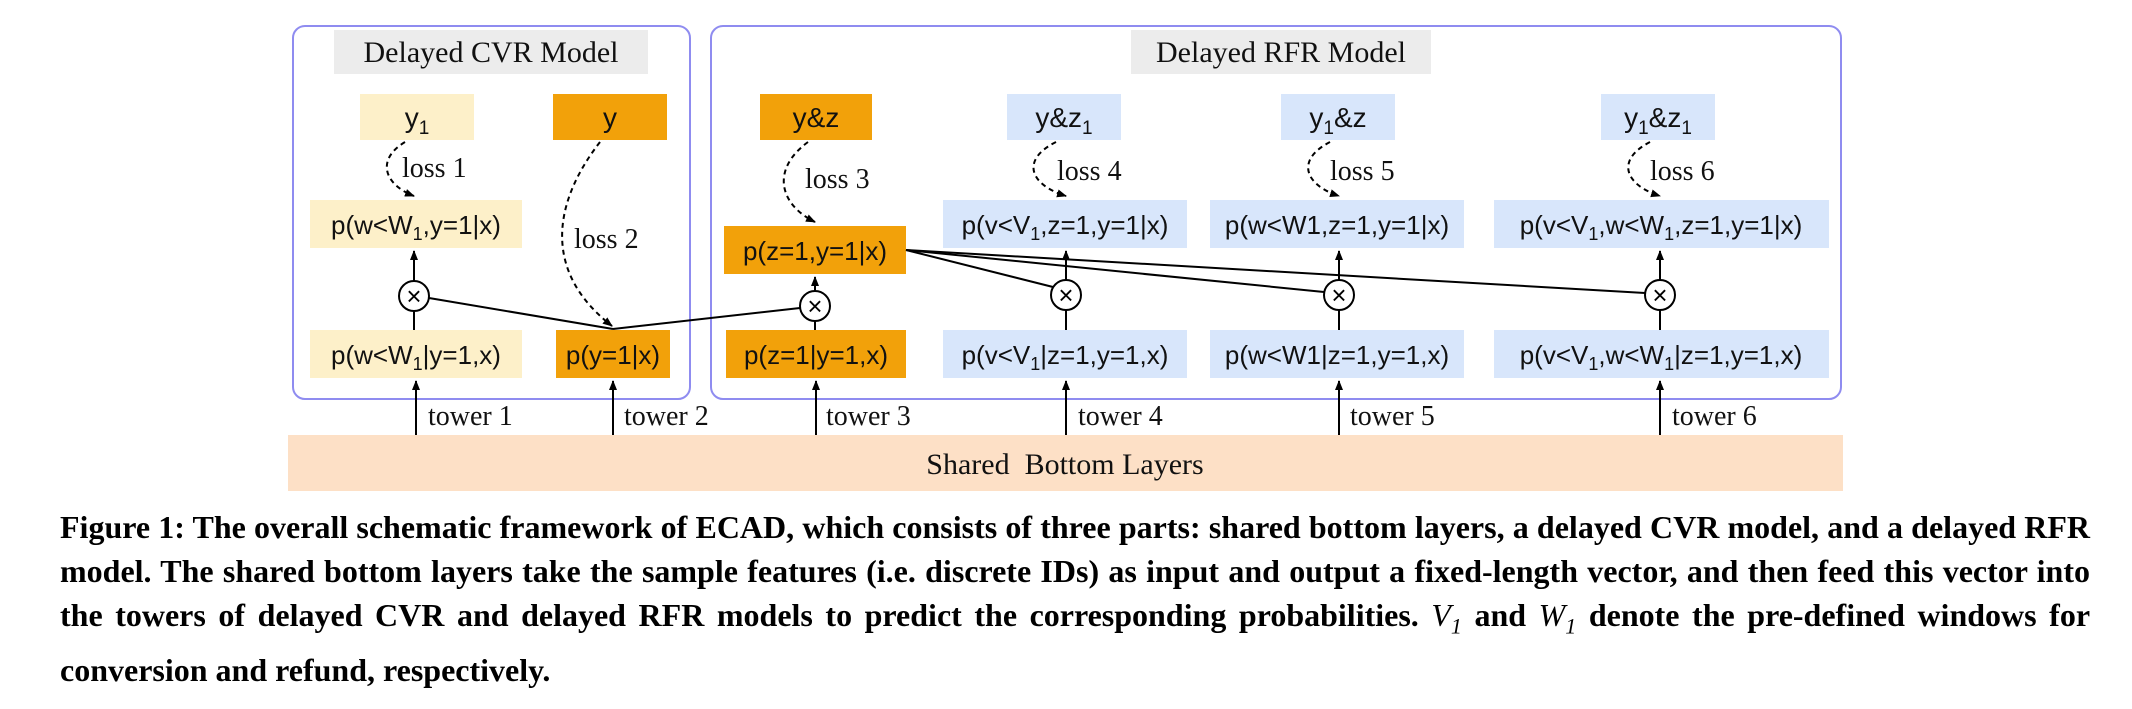  I want to click on loss-5-label: loss 5, so click(1362, 171).